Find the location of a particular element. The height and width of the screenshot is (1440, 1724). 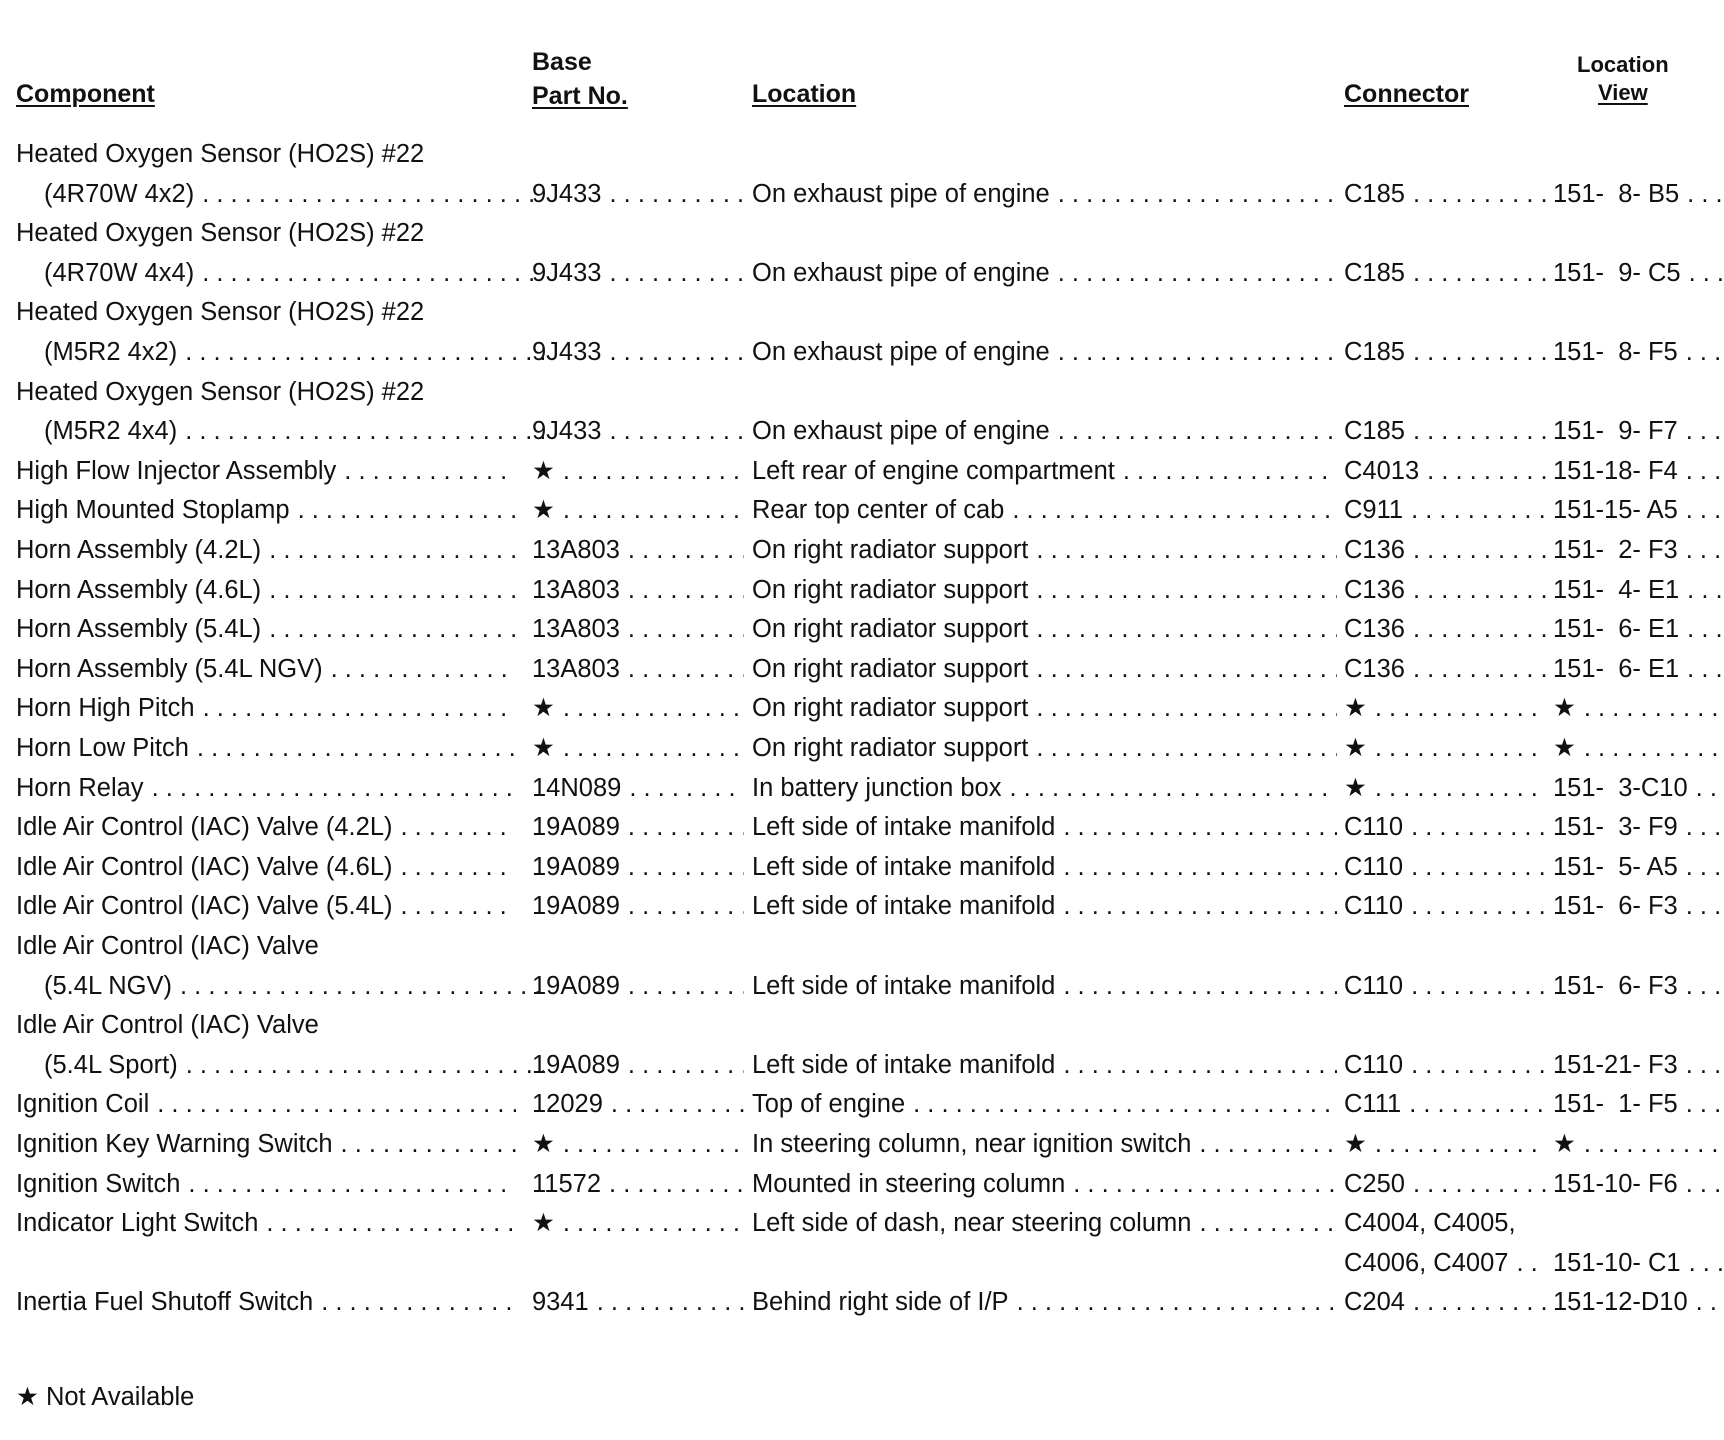

cell-text: 151- 8- B5 is located at coordinates (1616, 193).